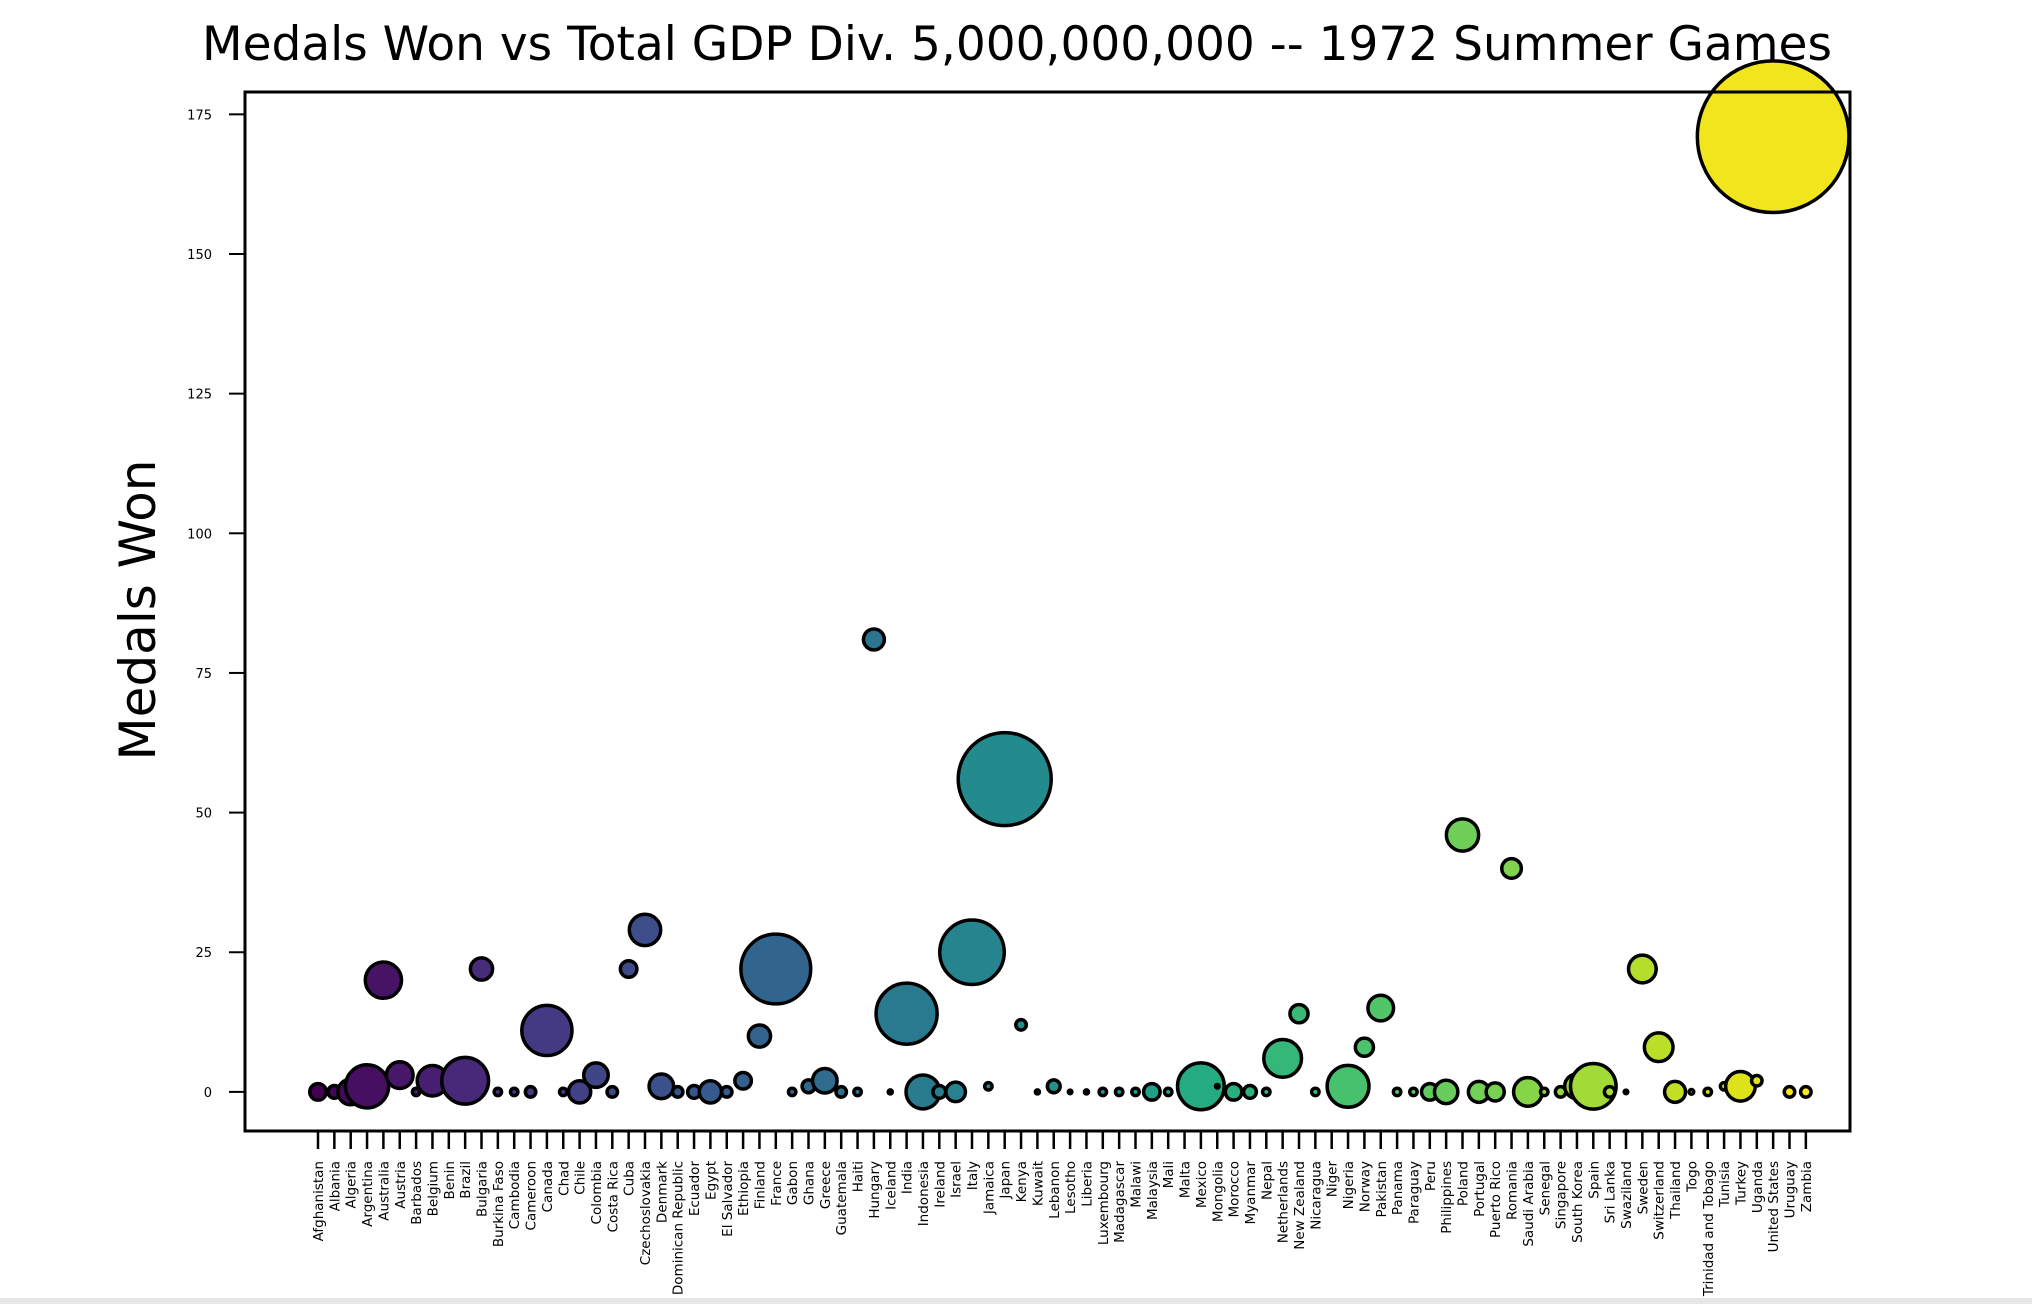 The width and height of the screenshot is (2032, 1304). What do you see at coordinates (744, 1188) in the screenshot?
I see `x-tick-label: Ethiopia` at bounding box center [744, 1188].